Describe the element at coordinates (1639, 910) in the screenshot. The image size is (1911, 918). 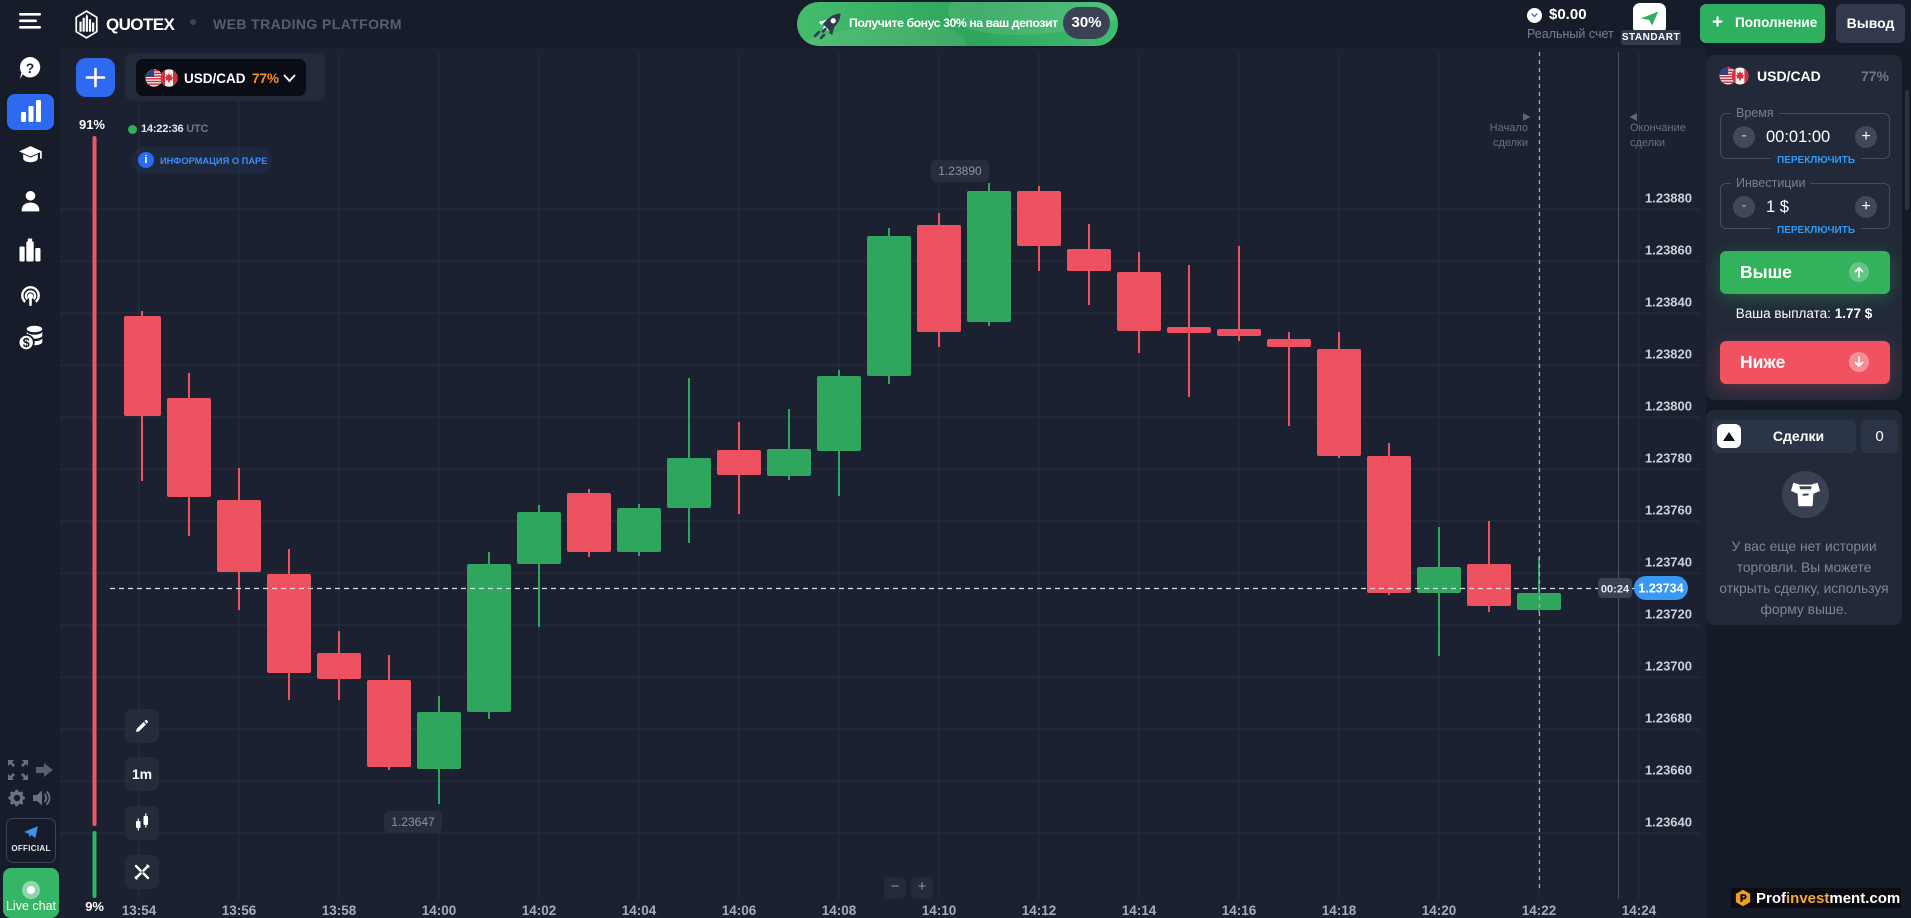
I see `svg-text: 14:24` at that location.